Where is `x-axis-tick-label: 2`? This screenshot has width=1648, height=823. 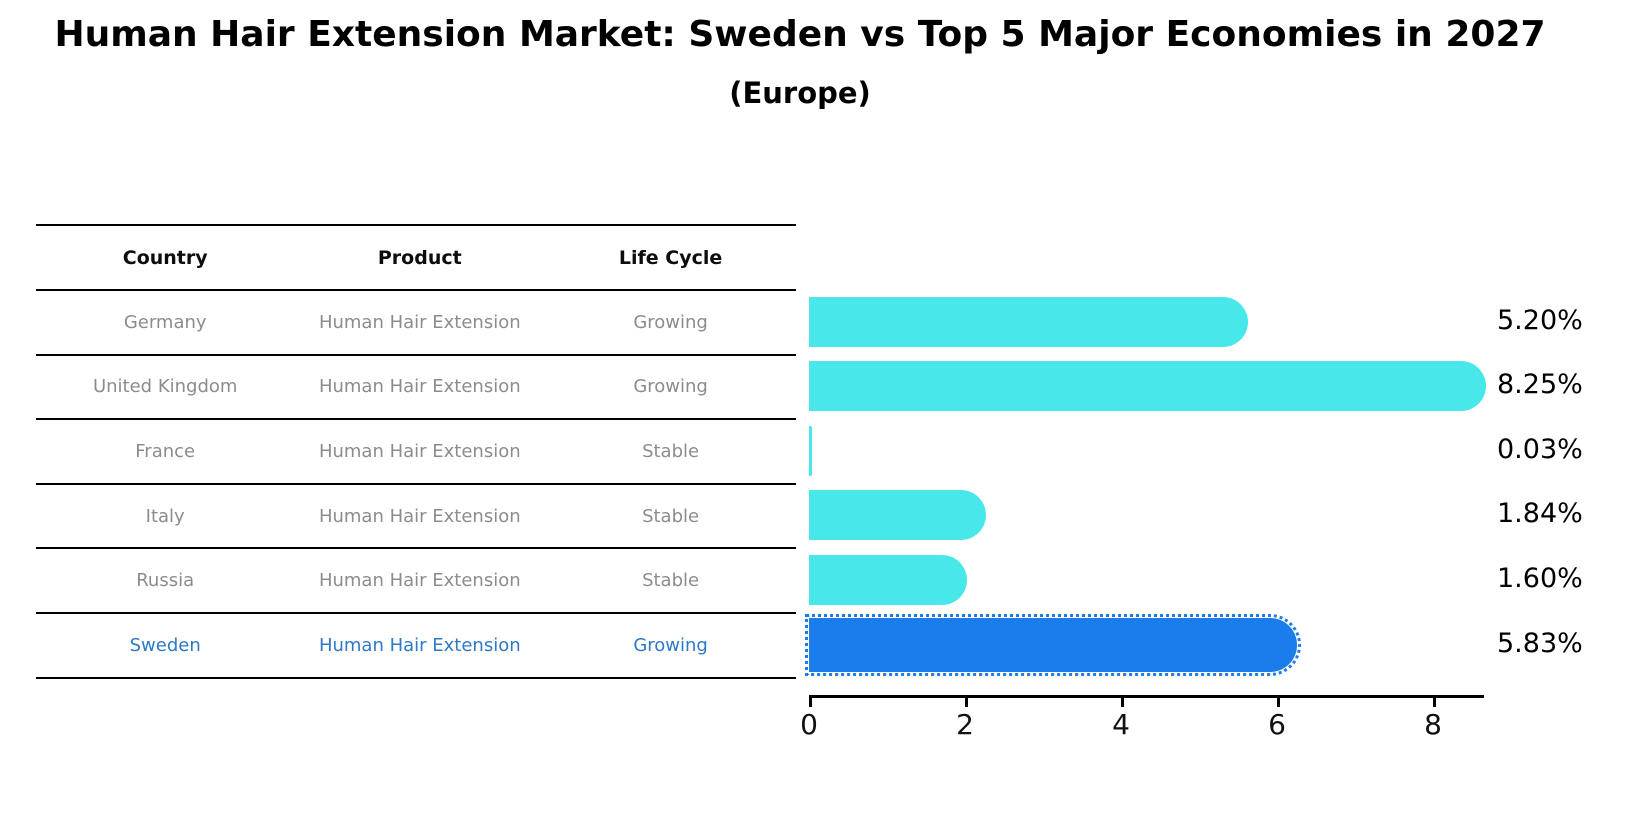
x-axis-tick-label: 2 is located at coordinates (965, 724).